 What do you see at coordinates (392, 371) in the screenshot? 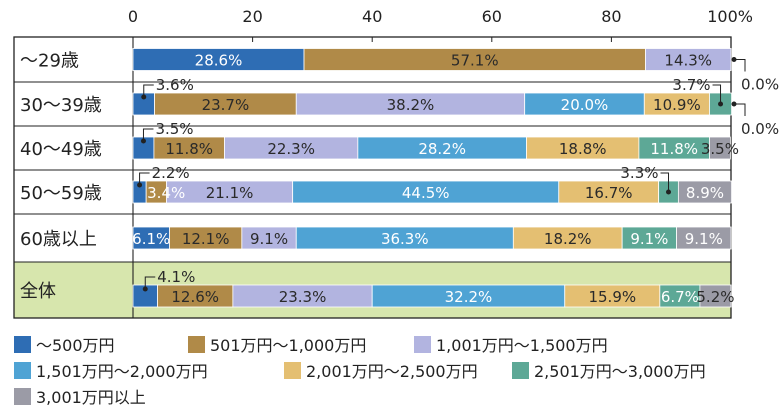
I see `legend-label: 2,001万円～2,500万円` at bounding box center [392, 371].